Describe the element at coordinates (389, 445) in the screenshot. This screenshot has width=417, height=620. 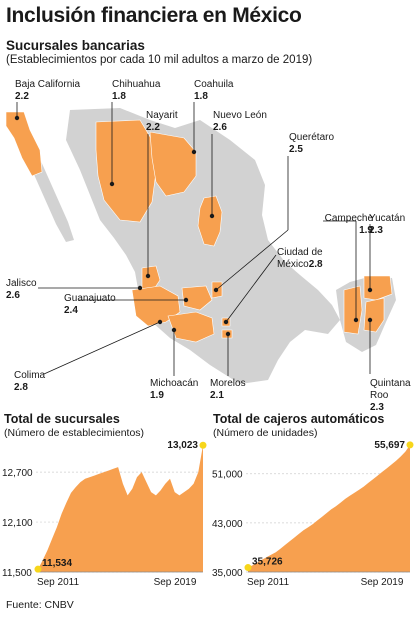
I see `chart2-end-label: 55,697` at that location.